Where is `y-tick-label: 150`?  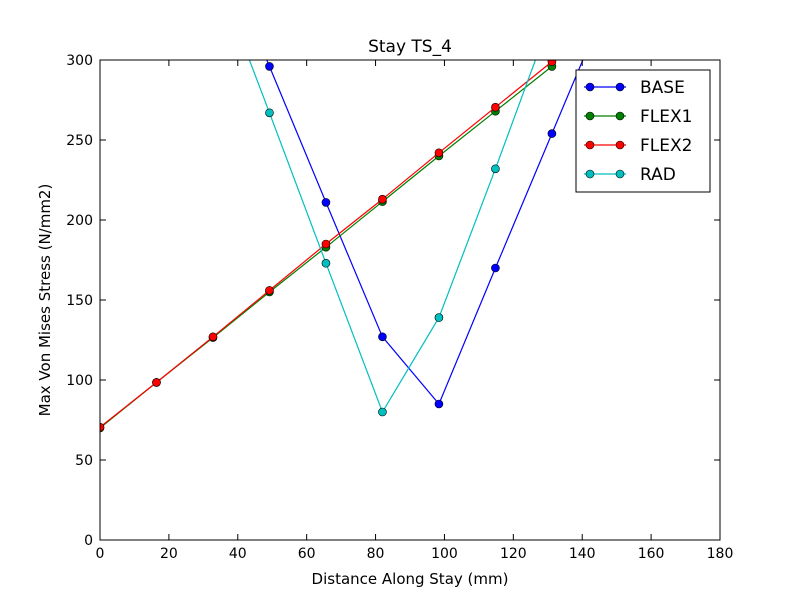 y-tick-label: 150 is located at coordinates (79, 301).